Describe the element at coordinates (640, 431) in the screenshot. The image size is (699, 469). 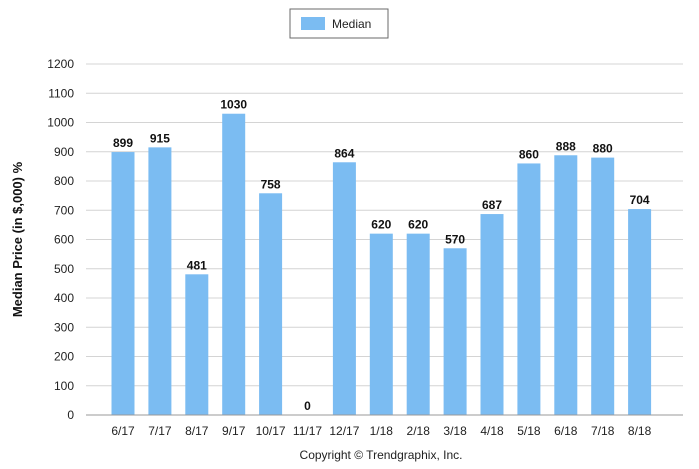
I see `x-tick-label: 8/18` at that location.